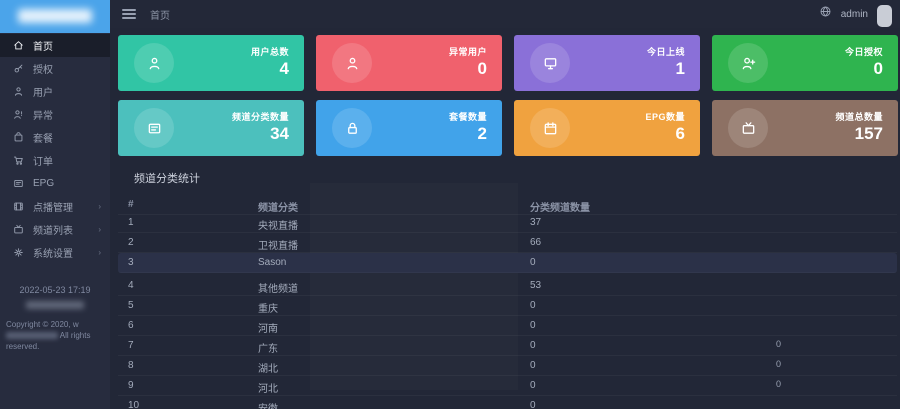 This screenshot has width=900, height=409. What do you see at coordinates (550, 128) in the screenshot?
I see `calendar-icon` at bounding box center [550, 128].